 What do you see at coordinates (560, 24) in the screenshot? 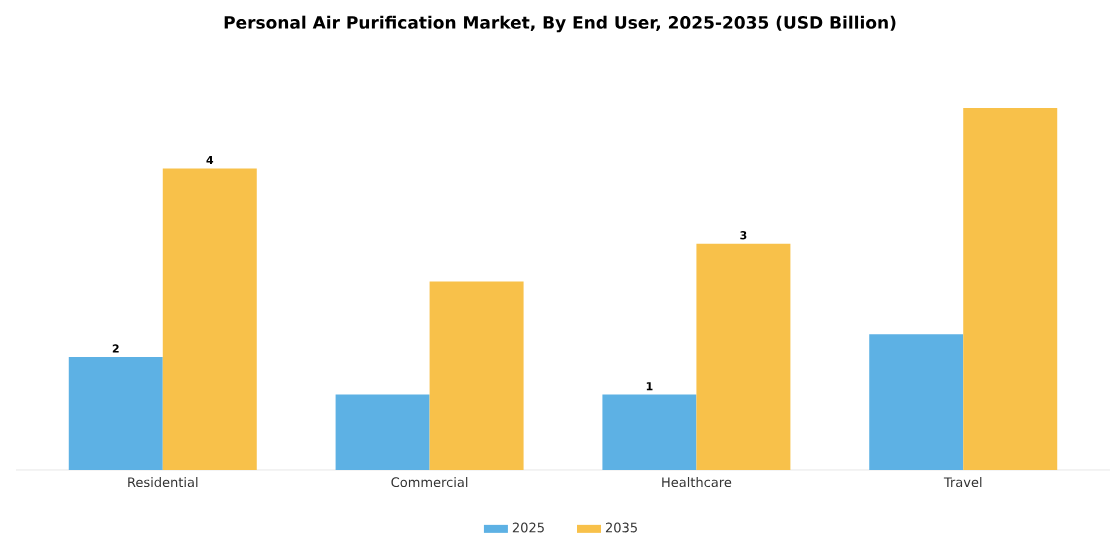
I see `chart-title: Personal Air Purification Market, By End User, 2025-2035 (USD Billion)` at bounding box center [560, 24].